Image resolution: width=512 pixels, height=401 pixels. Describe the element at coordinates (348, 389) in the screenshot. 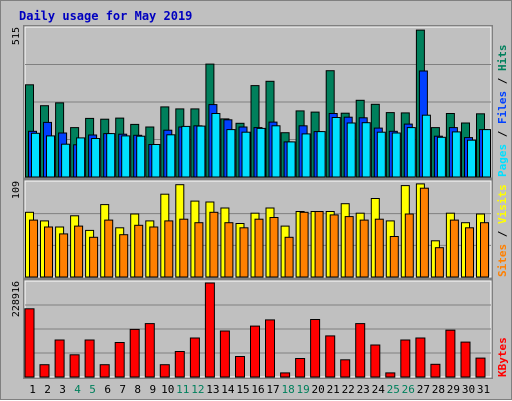

I see `x-tick-label-day-22: 22` at that location.